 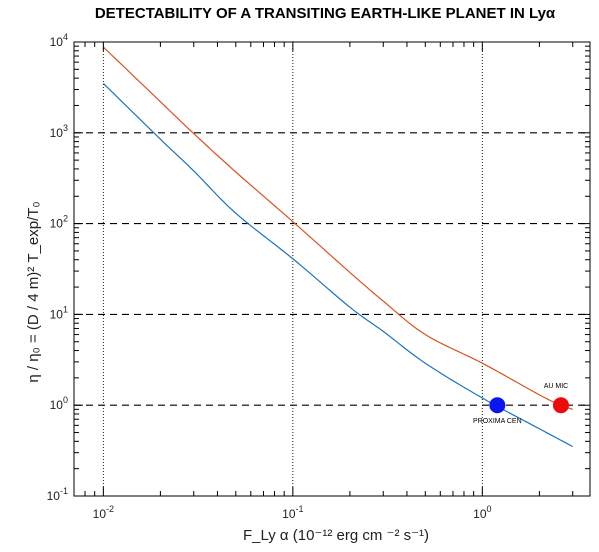 What do you see at coordinates (59, 222) in the screenshot?
I see `y-tick-label-3: 10²` at bounding box center [59, 222].